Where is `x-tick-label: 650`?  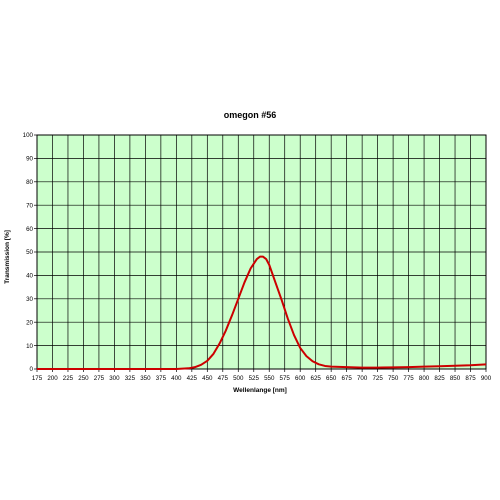
x-tick-label: 650 is located at coordinates (331, 378).